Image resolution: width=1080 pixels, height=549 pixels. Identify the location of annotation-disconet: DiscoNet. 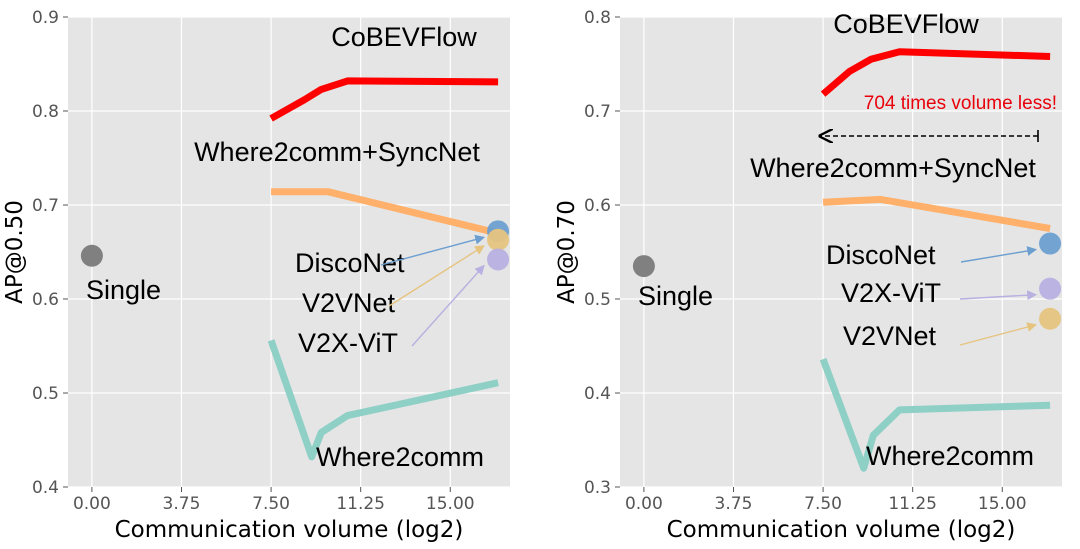
(881, 255).